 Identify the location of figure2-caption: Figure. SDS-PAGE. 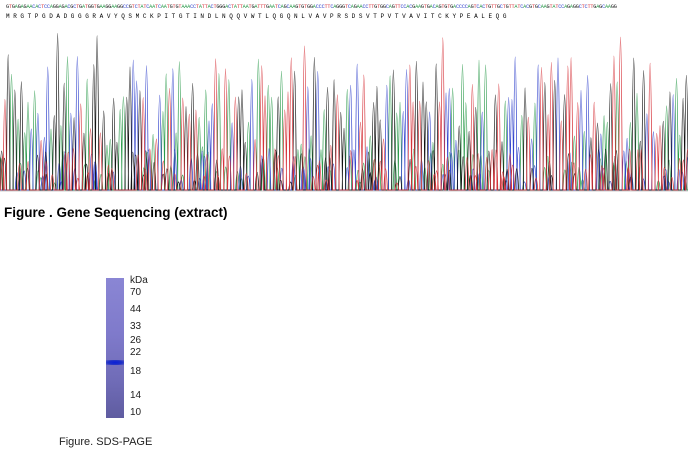
(106, 442).